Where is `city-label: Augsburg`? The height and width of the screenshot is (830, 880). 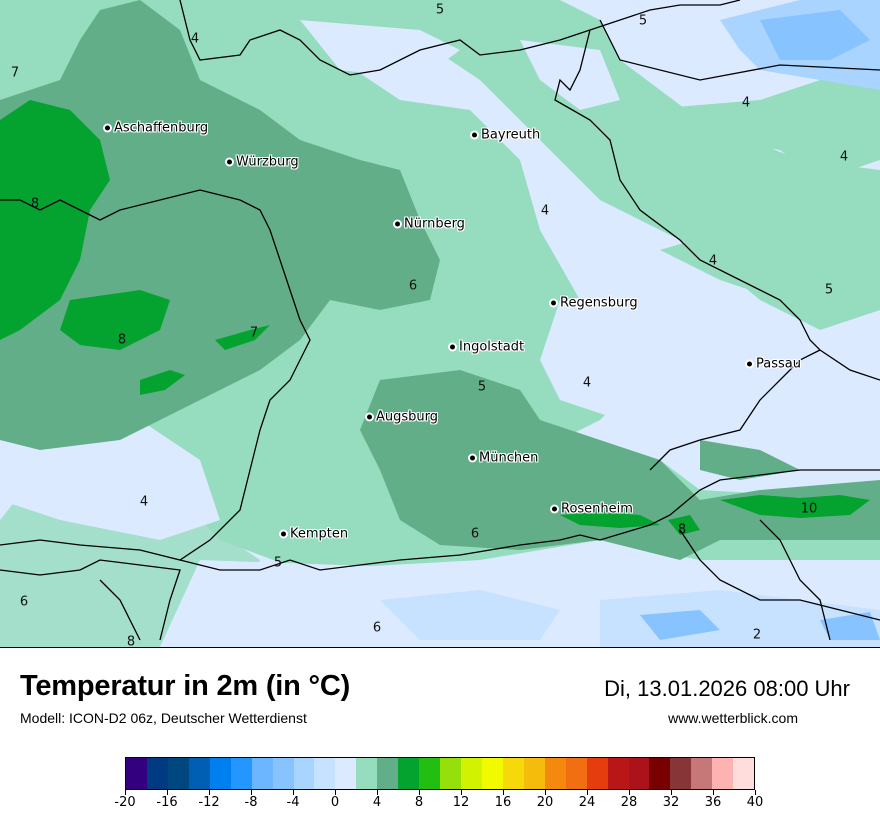 city-label: Augsburg is located at coordinates (407, 417).